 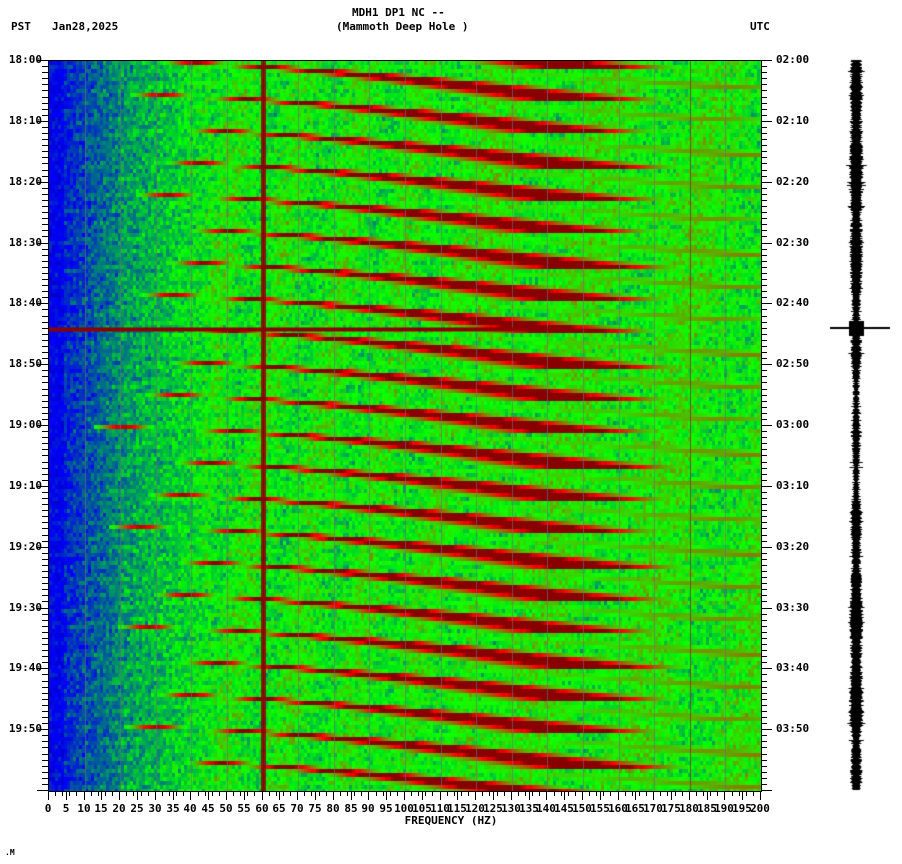 What do you see at coordinates (793, 181) in the screenshot?
I see `time-label-utc-2: 02:20` at bounding box center [793, 181].